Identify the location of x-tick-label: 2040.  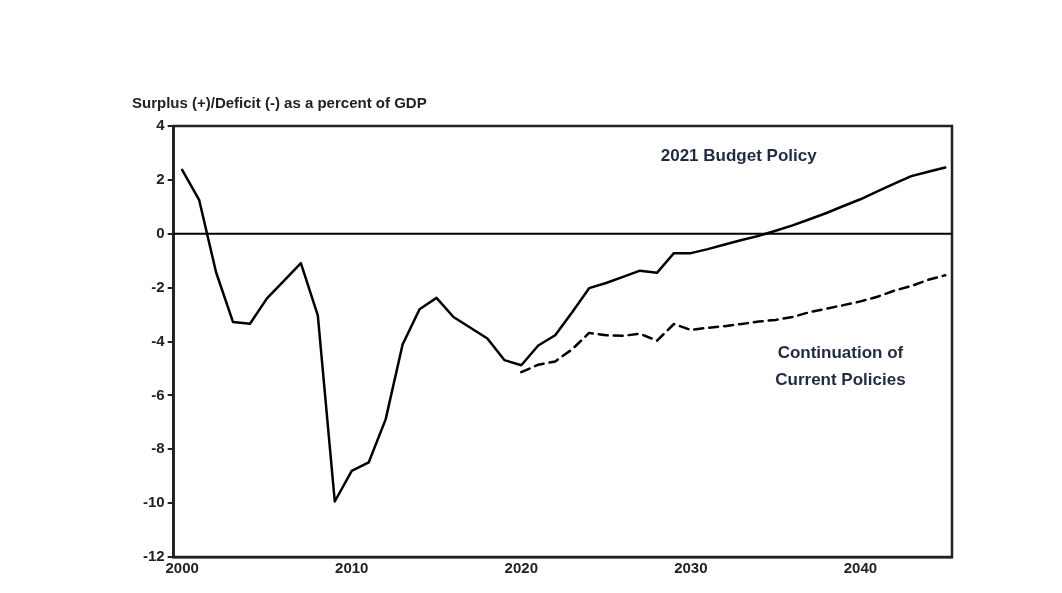
(860, 568).